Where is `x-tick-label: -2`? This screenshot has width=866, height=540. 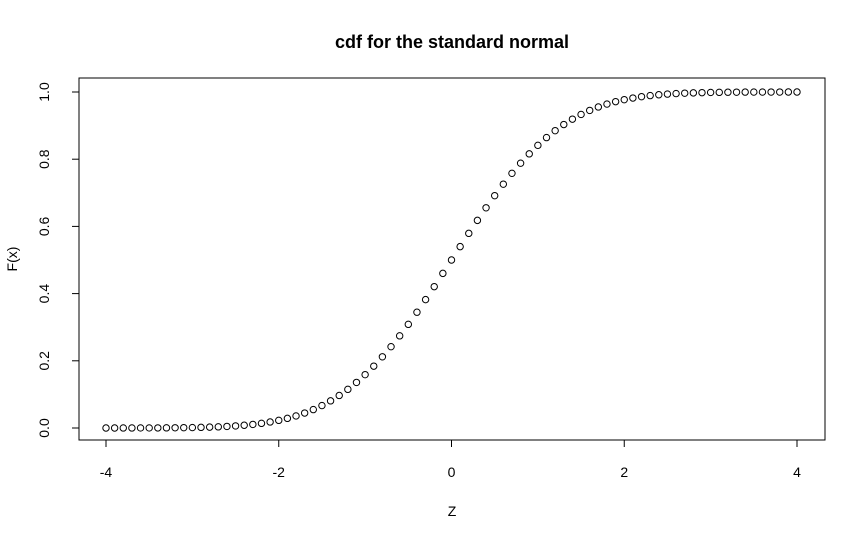 x-tick-label: -2 is located at coordinates (279, 472).